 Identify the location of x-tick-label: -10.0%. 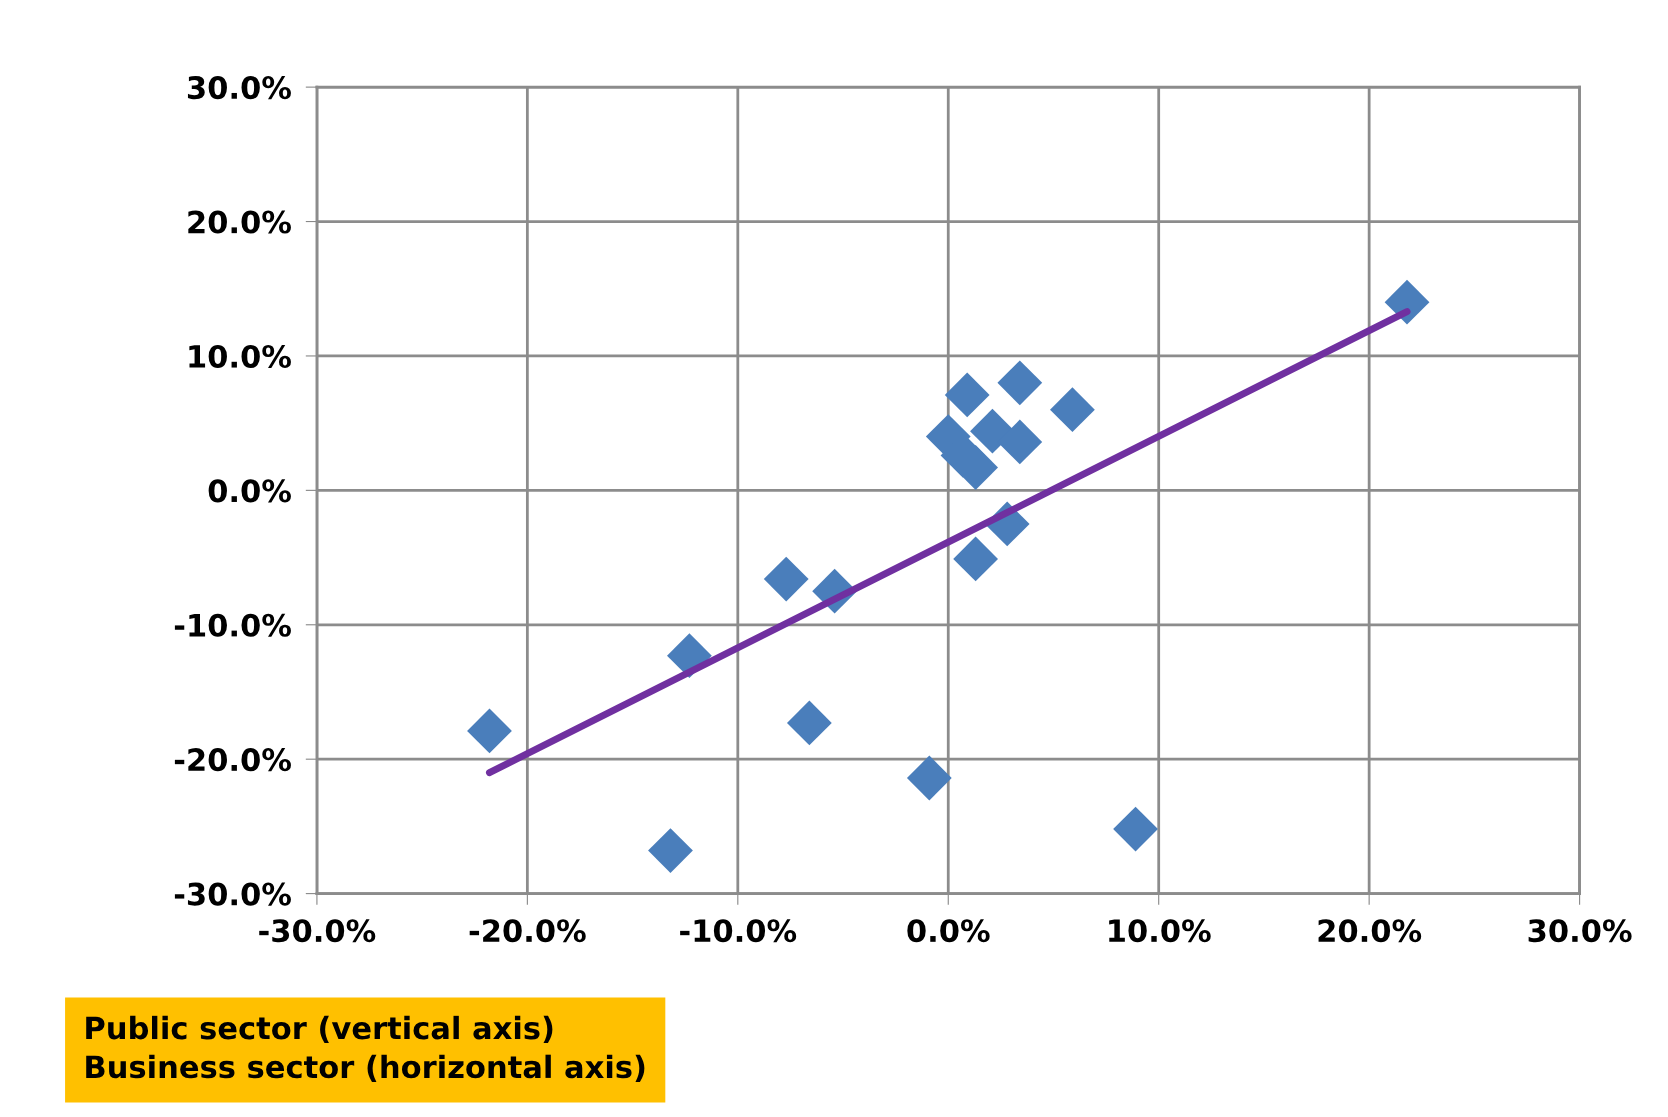
(738, 931).